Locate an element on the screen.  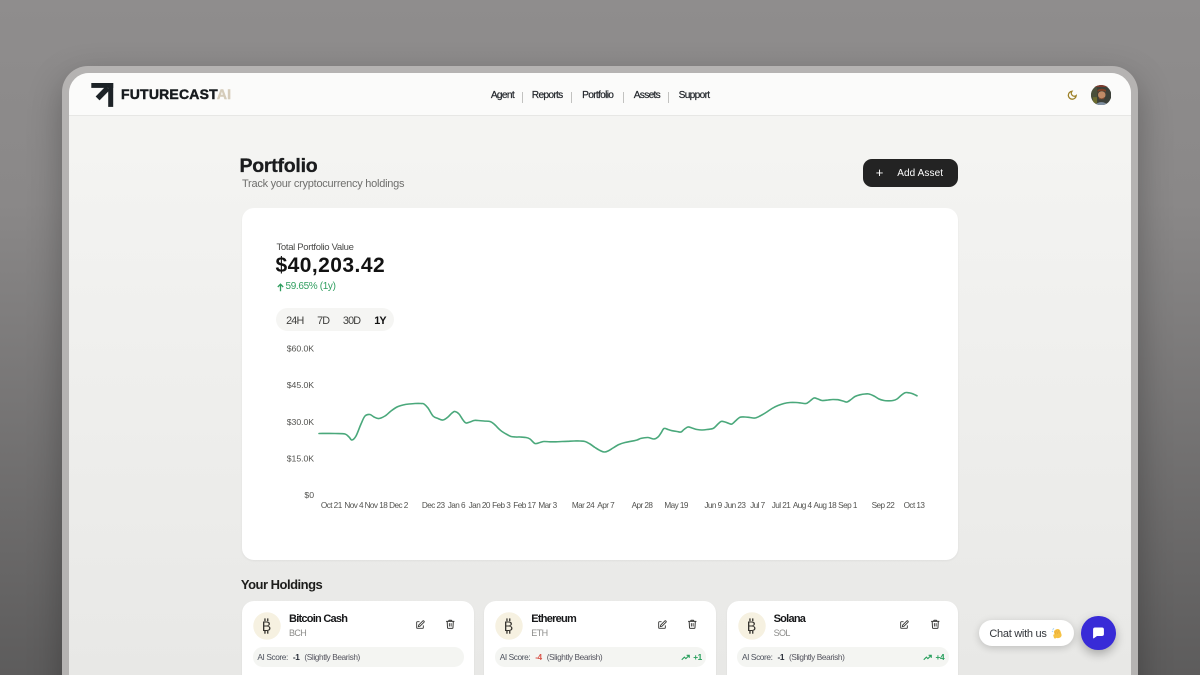
svg-text: Jul 21 is located at coordinates (782, 505).